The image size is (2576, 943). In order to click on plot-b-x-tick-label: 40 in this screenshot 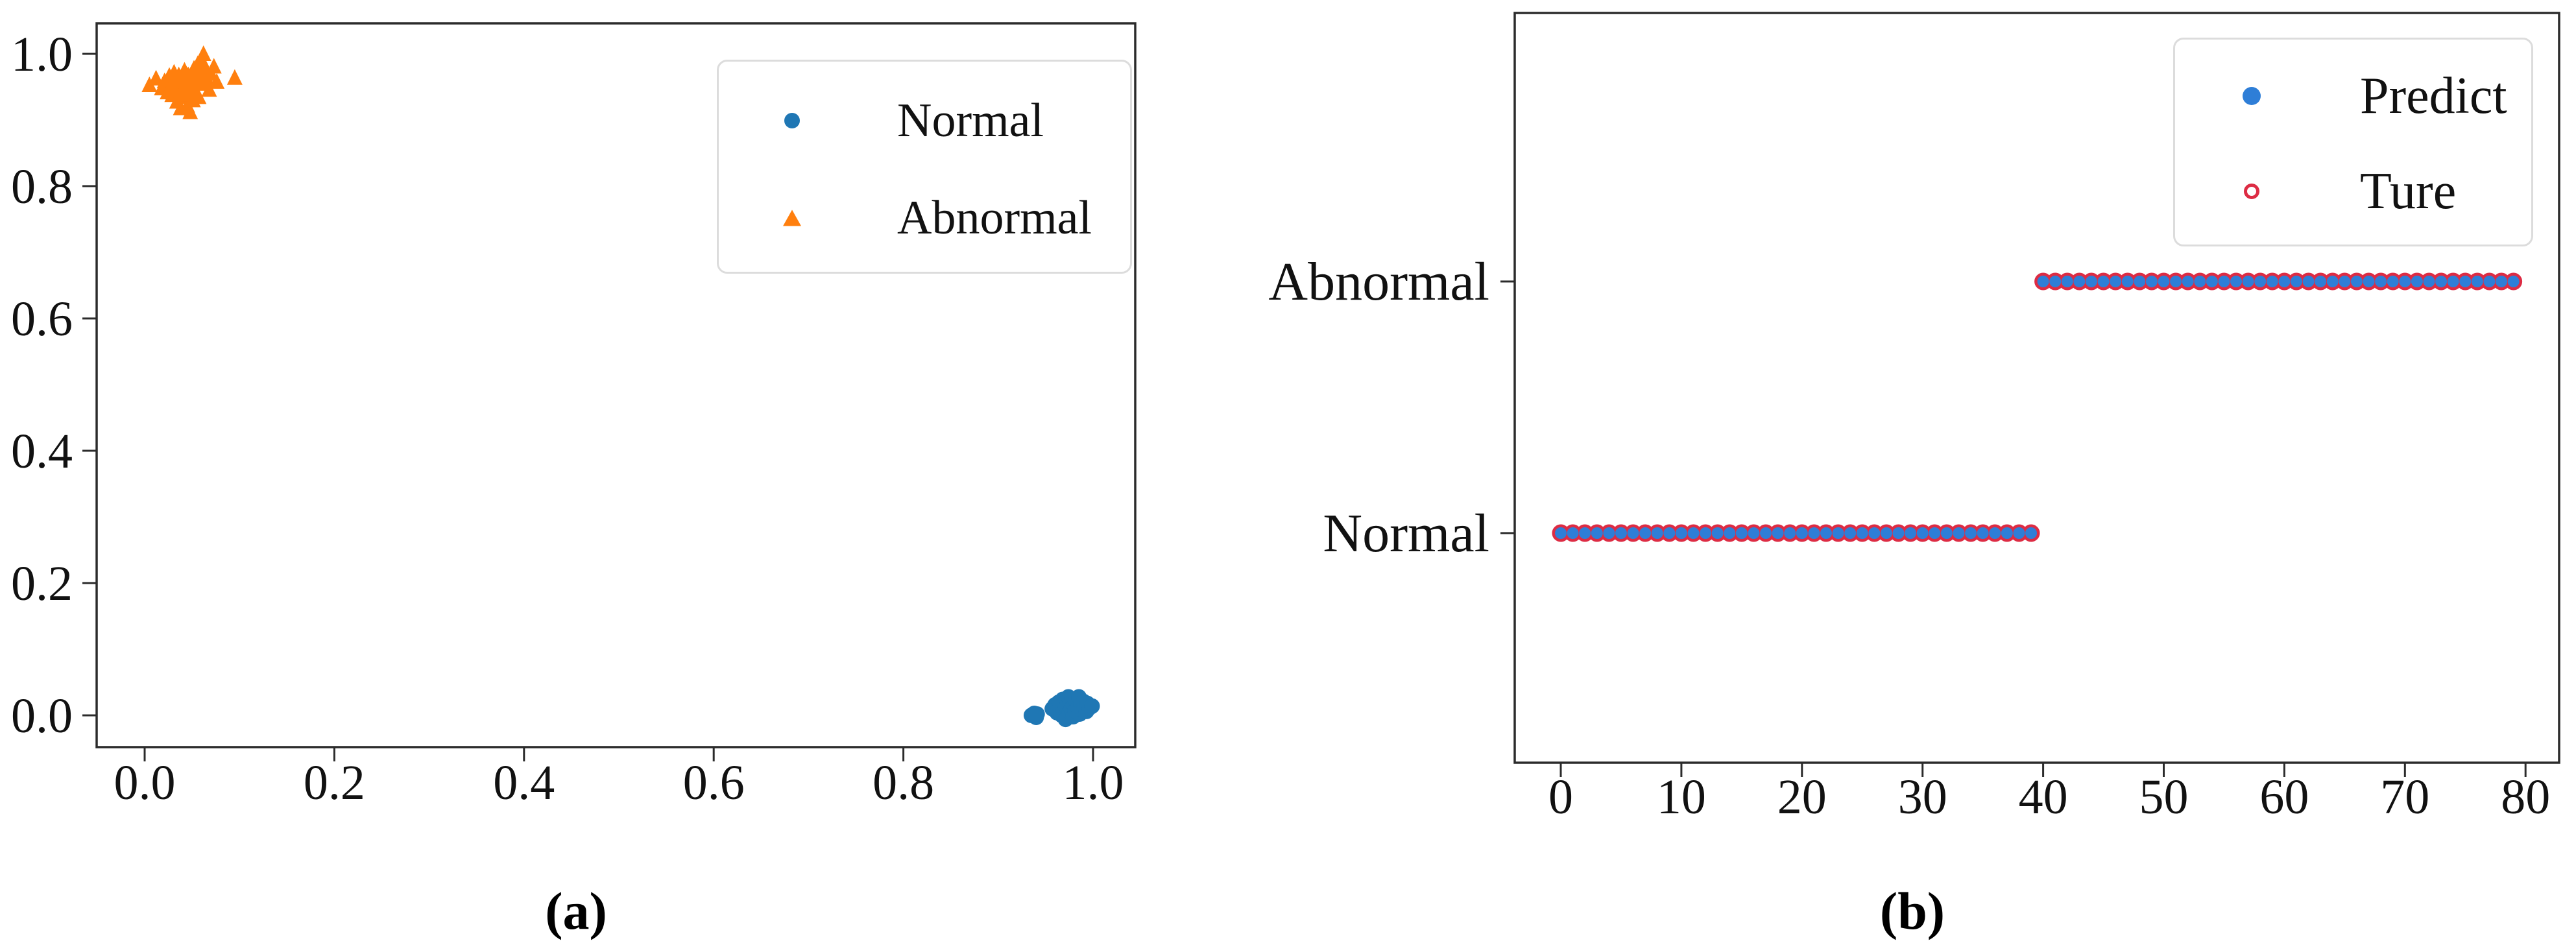, I will do `click(2043, 797)`.